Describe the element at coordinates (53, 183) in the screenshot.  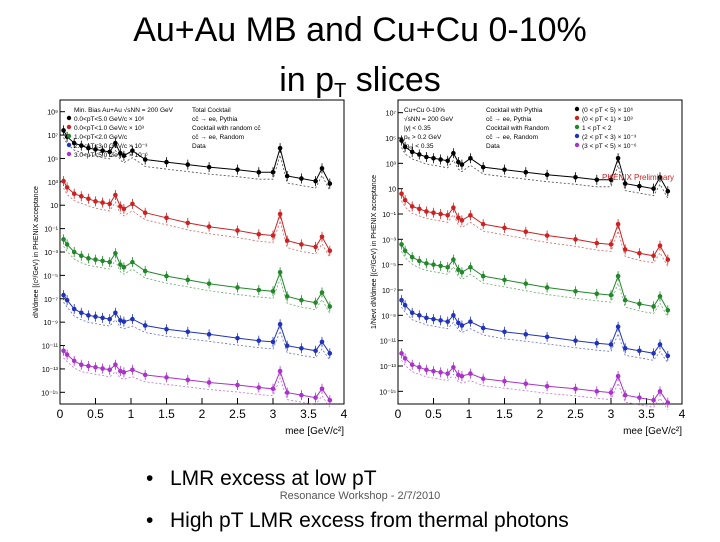
I see `y-tick-label: 10³` at that location.